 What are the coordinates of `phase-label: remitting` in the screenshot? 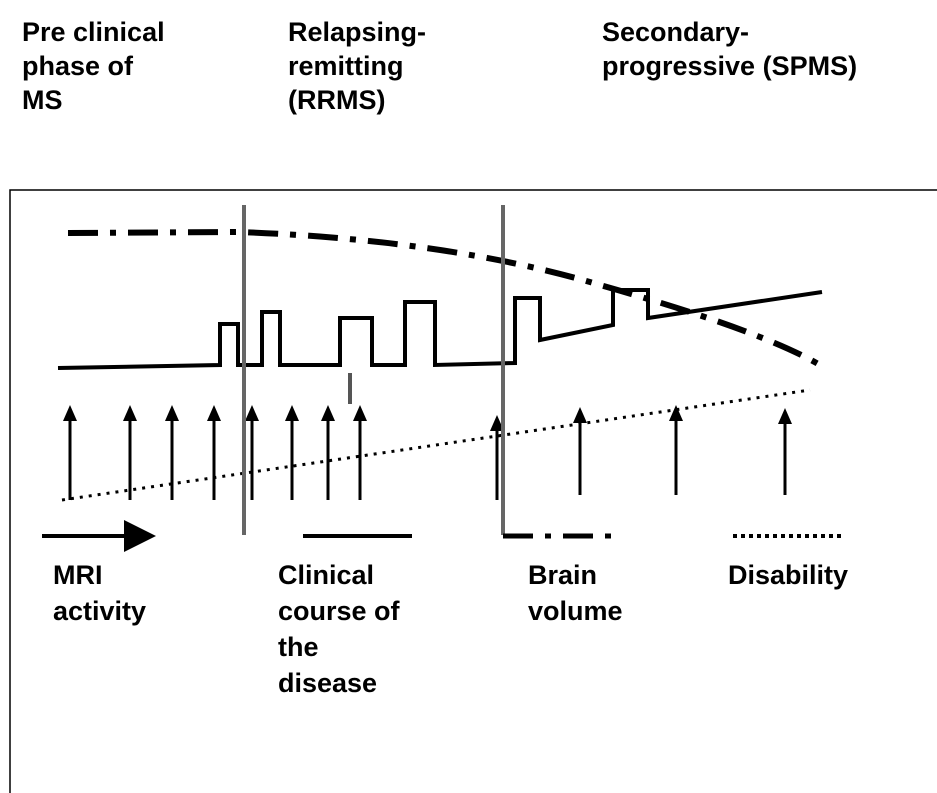 It's located at (346, 66).